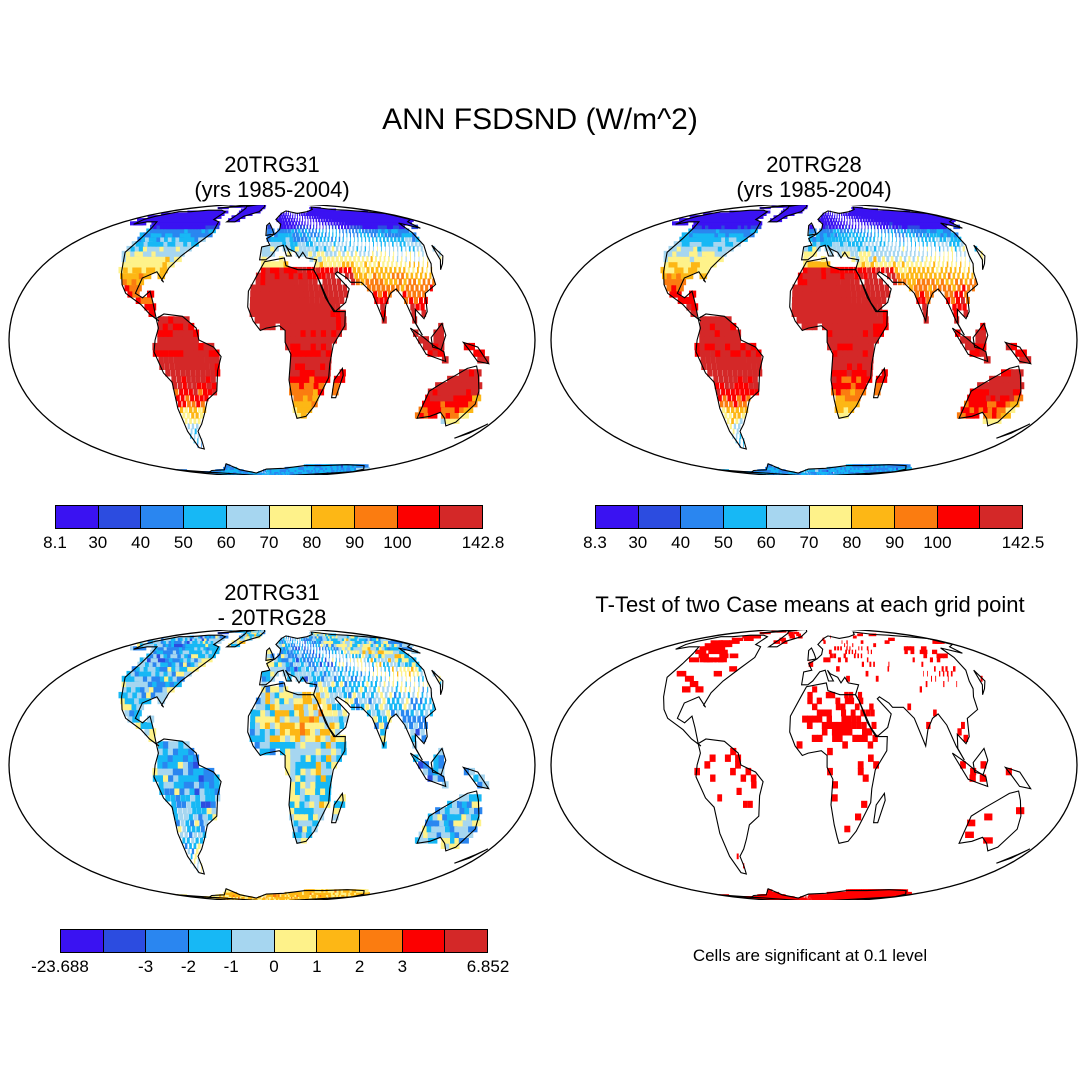  I want to click on panel-1-title-line1: 20TRG31, so click(272, 164).